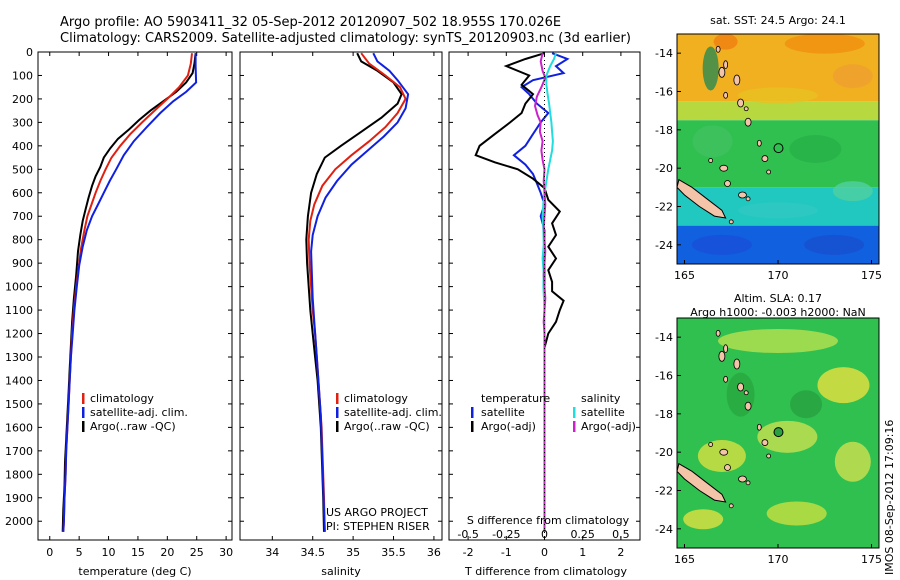 The image size is (900, 580). What do you see at coordinates (393, 412) in the screenshot?
I see `legend-item: satellite-adj. clim.` at bounding box center [393, 412].